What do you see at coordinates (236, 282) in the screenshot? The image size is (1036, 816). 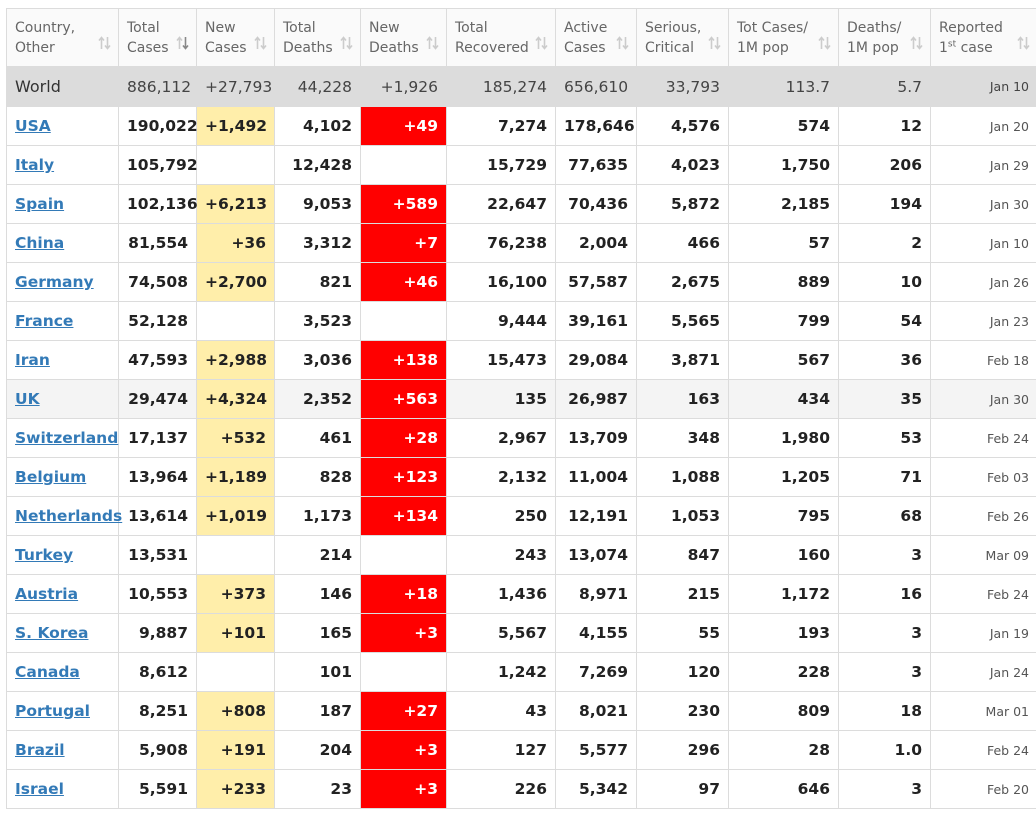 I see `cell-new-cases: +2,700` at bounding box center [236, 282].